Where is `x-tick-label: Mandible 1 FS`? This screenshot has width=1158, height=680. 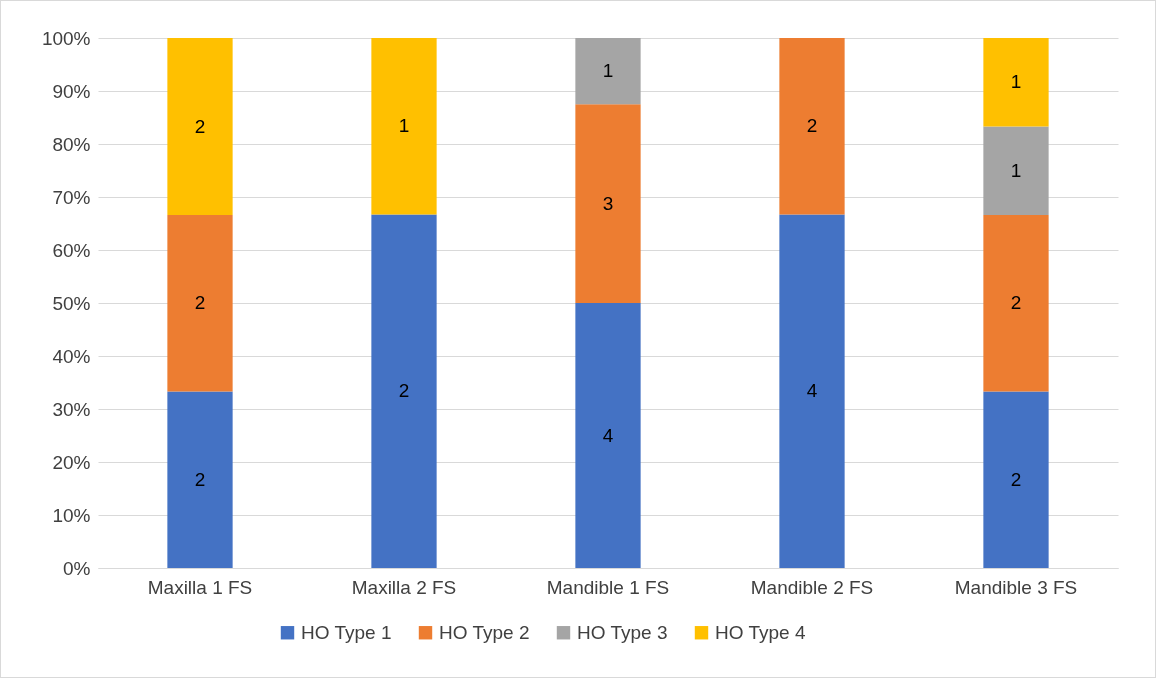
x-tick-label: Mandible 1 FS is located at coordinates (608, 587).